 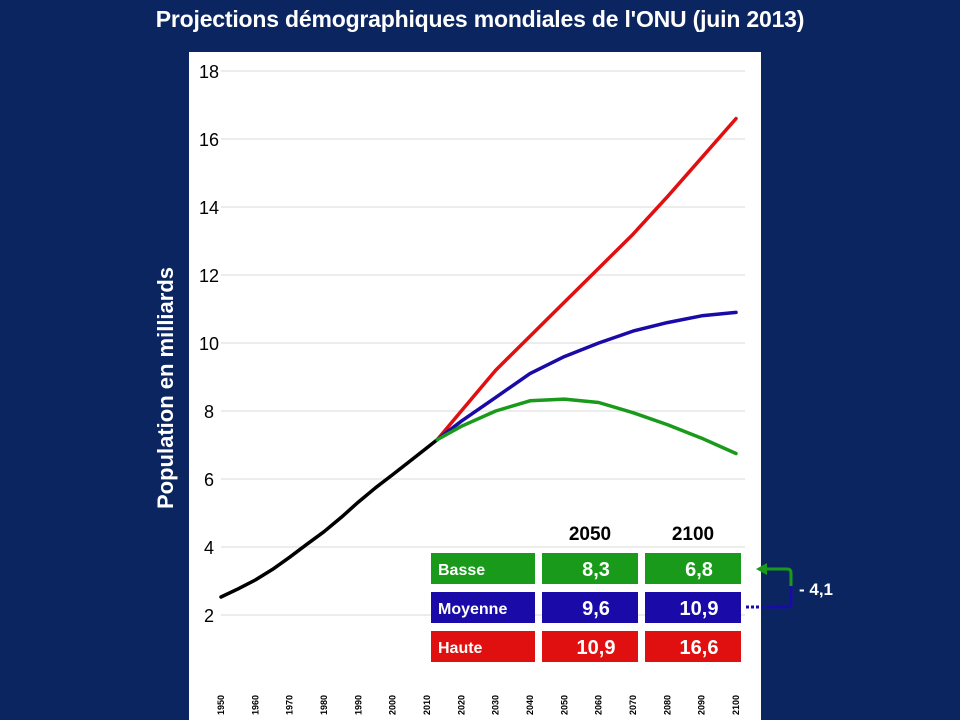 I want to click on x-tick-label: 1980, so click(x=324, y=705).